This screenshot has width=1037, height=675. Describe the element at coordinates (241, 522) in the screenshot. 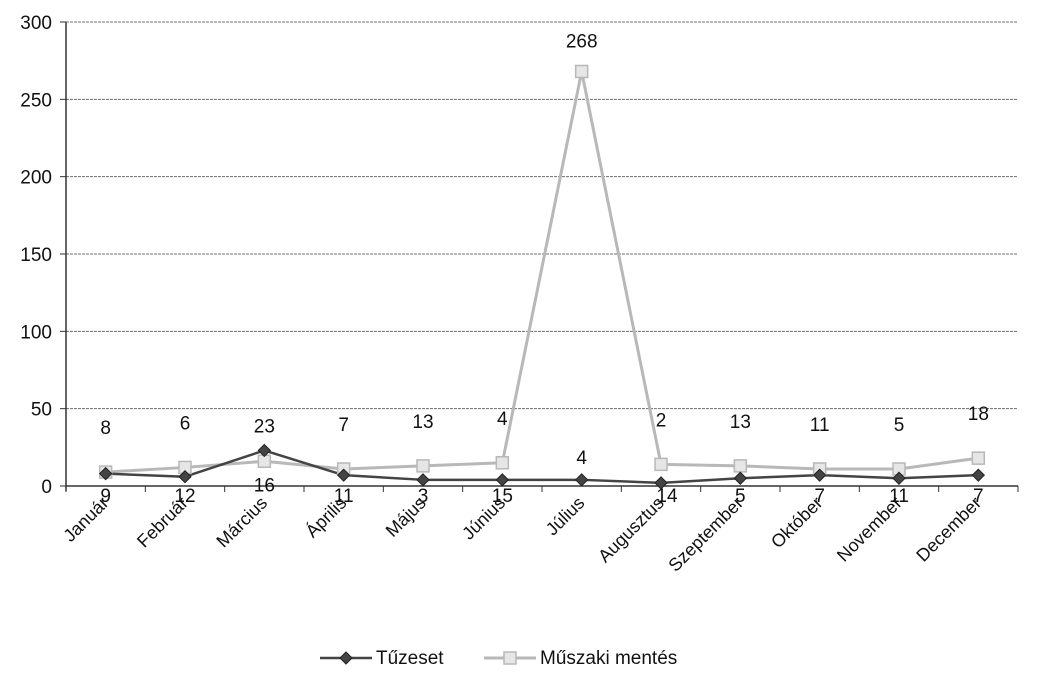

I see `x-tick-label: Március` at that location.